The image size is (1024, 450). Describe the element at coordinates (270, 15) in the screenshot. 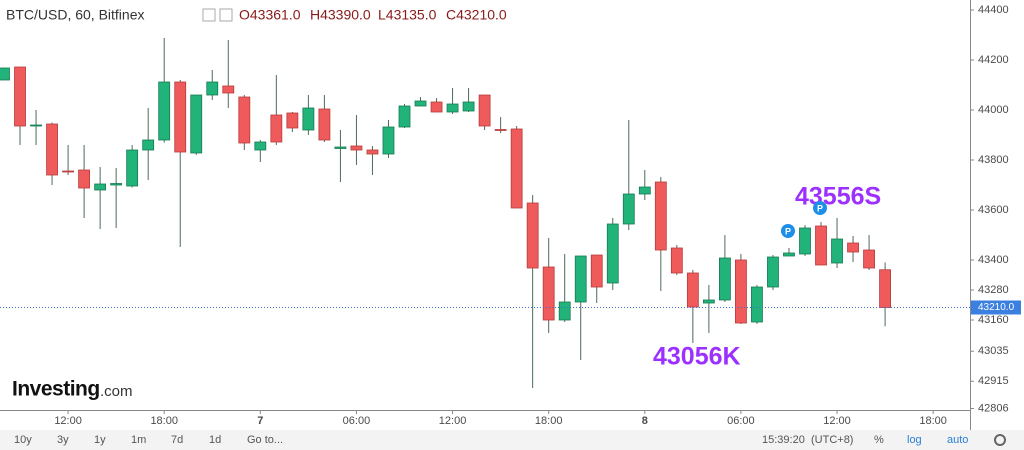

I see `ohlc-open: O43361.0` at that location.